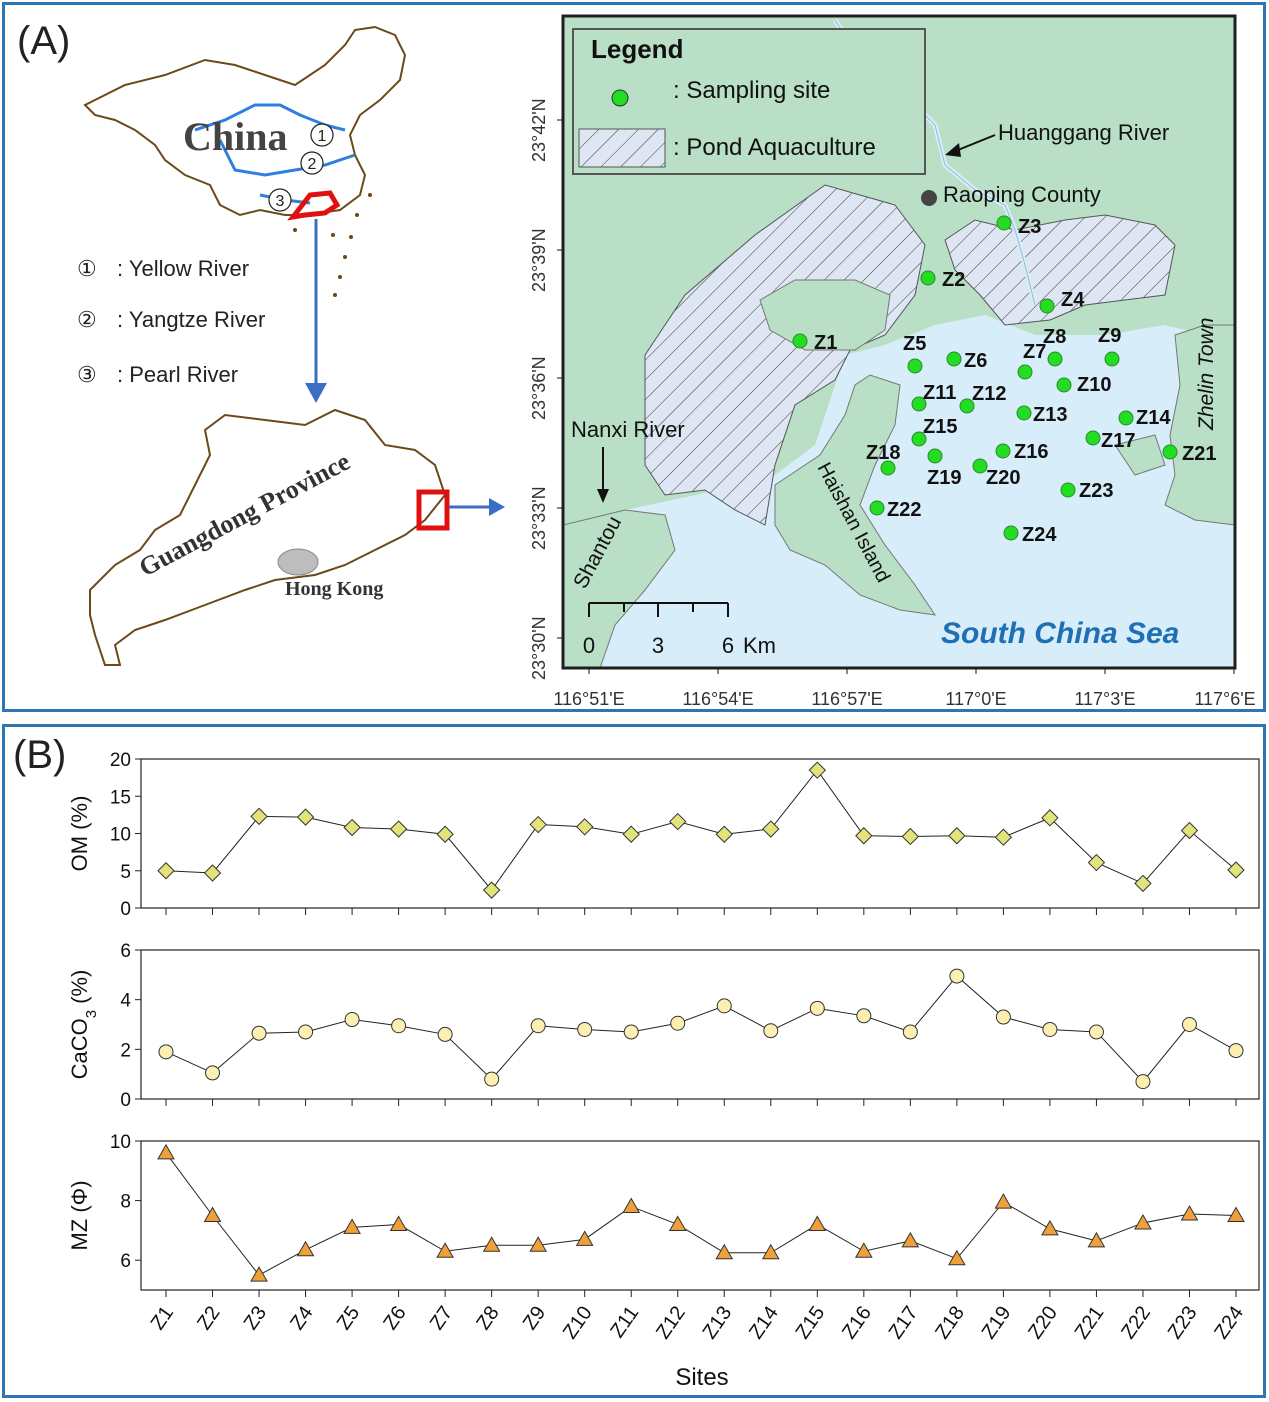 This screenshot has width=1269, height=1402. Describe the element at coordinates (989, 394) in the screenshot. I see `site-label-z12: Z12` at that location.